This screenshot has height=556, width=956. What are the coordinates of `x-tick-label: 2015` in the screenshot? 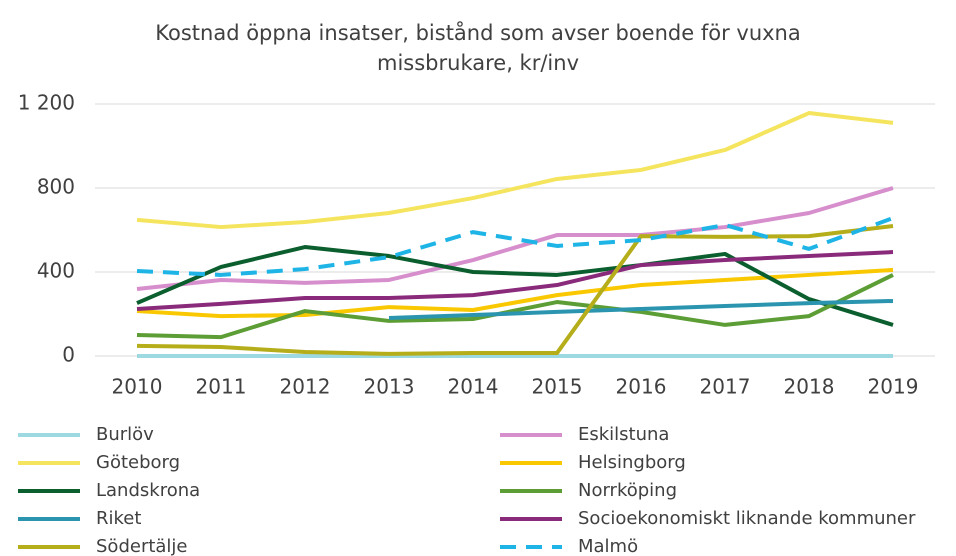 It's located at (557, 387).